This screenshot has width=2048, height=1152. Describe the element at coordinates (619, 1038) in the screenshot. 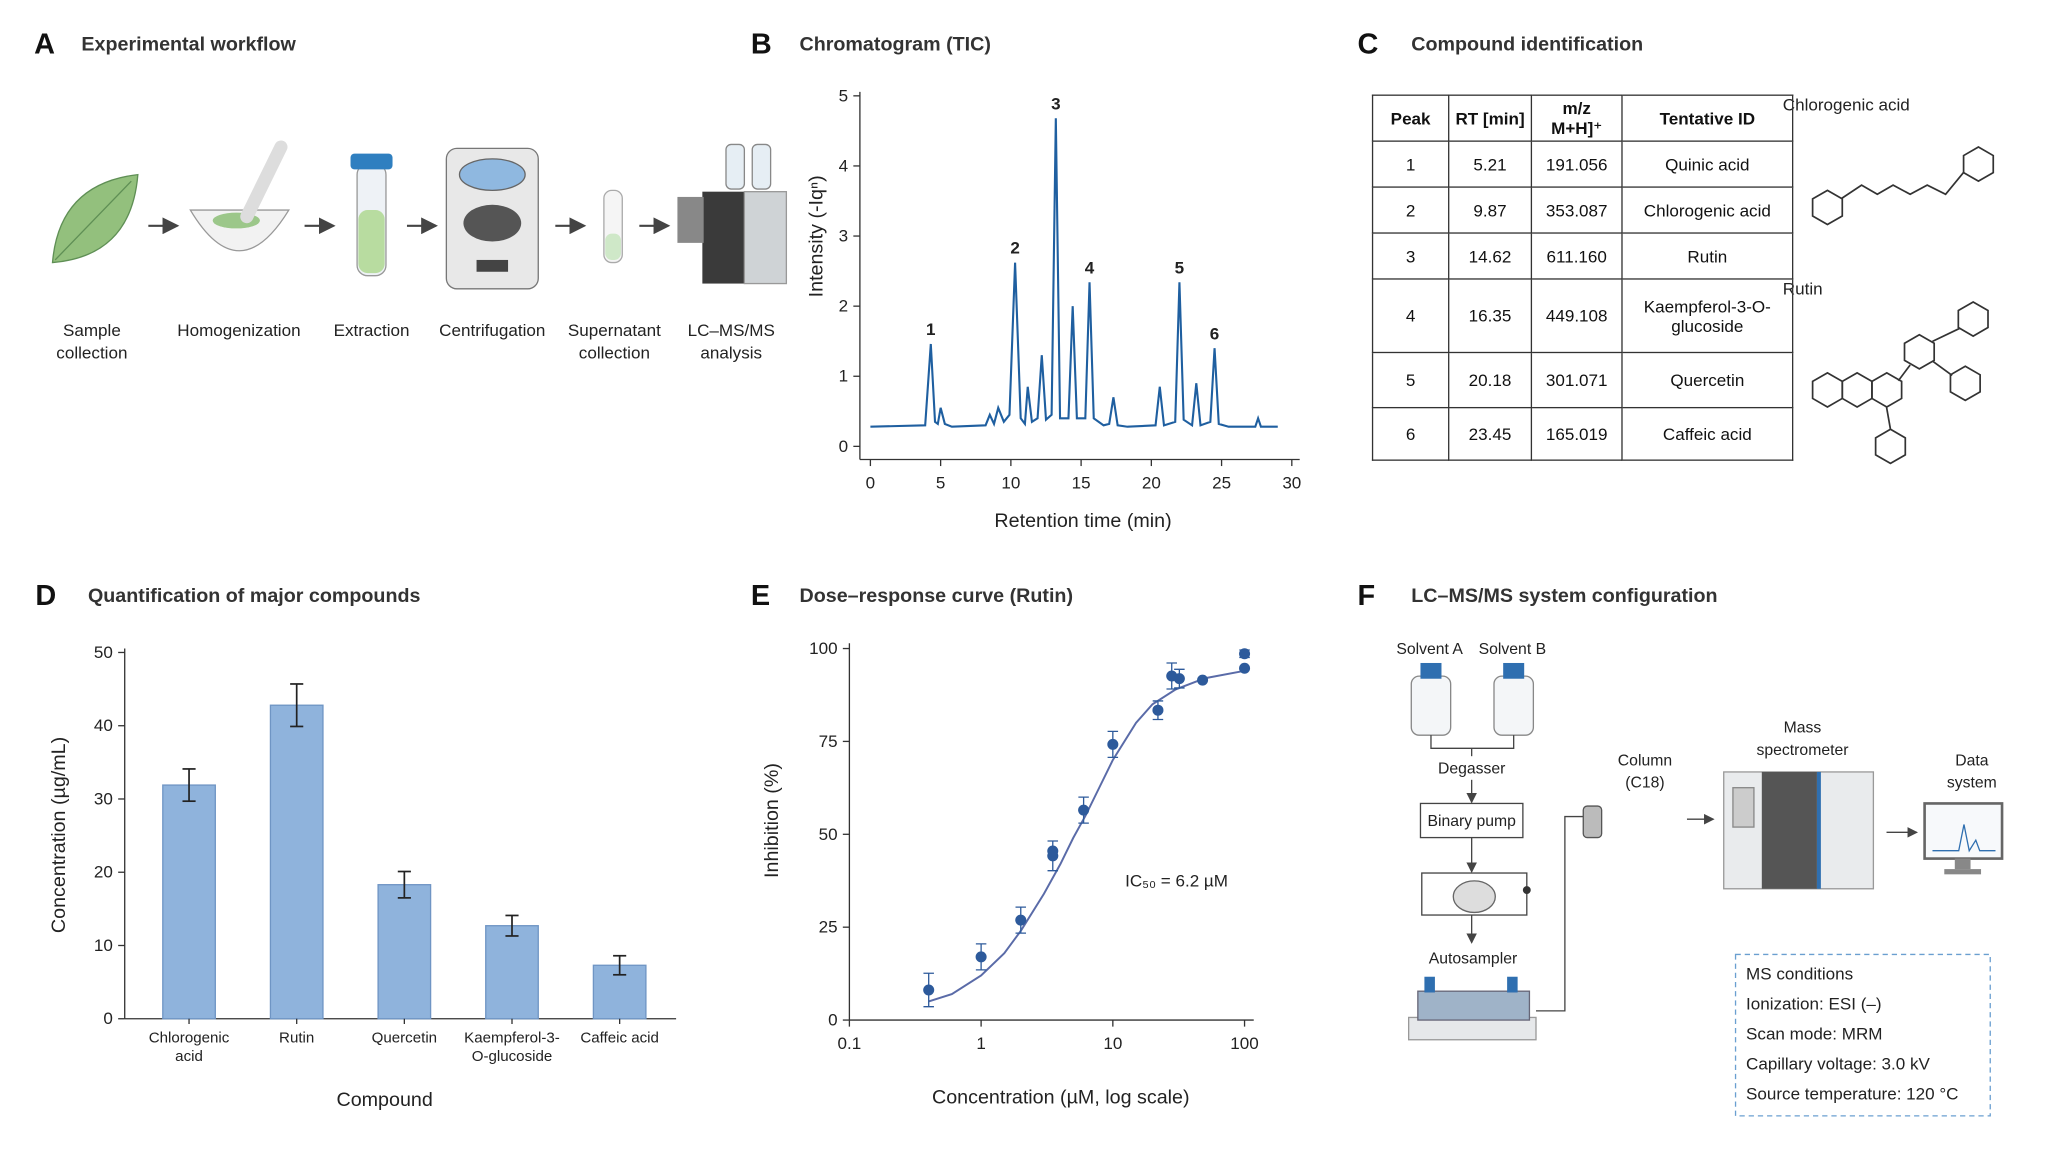

I see `x-tick-label: Caffeic acid` at that location.